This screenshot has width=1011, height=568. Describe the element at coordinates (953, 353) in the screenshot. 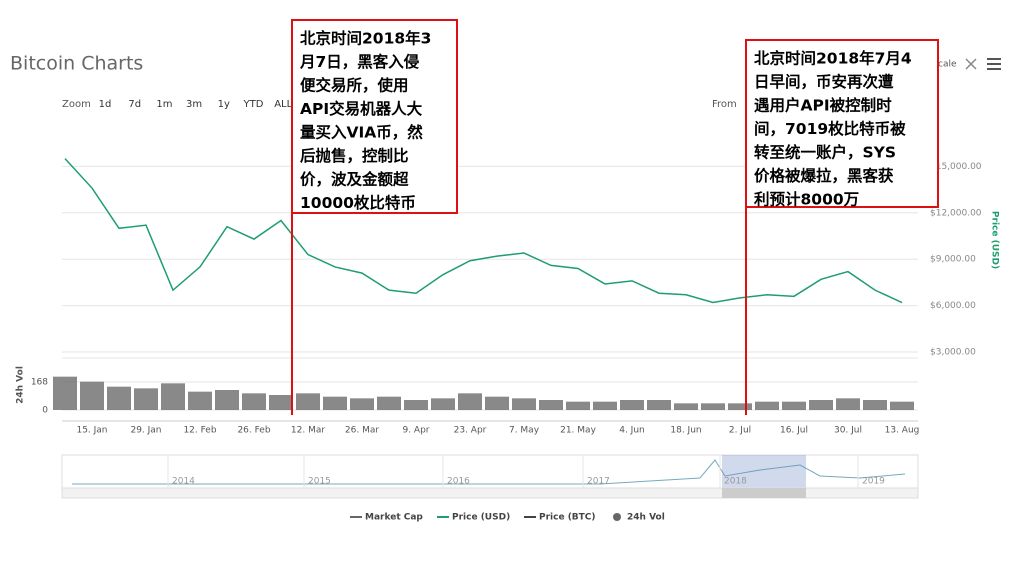

I see `y-tick-label: $3,000.00` at that location.